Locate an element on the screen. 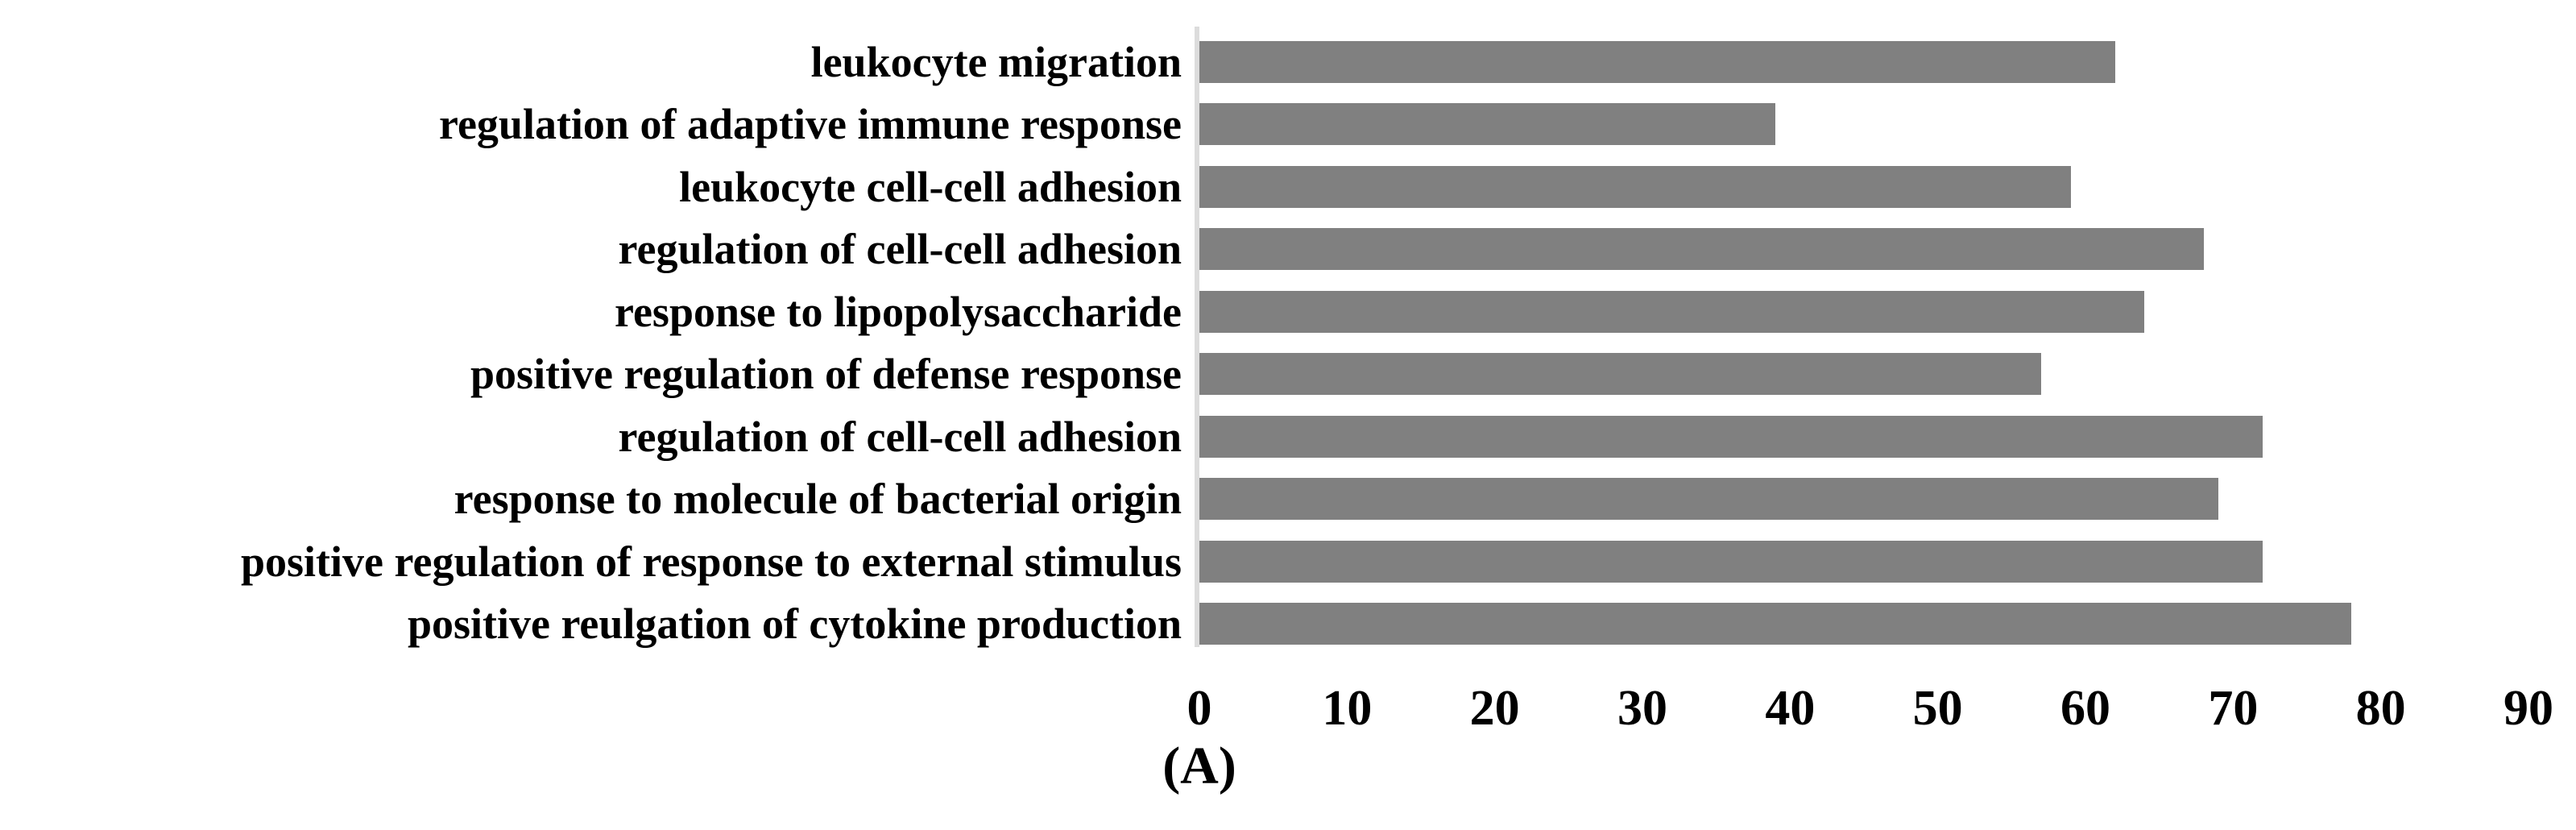  category-label: response to lipopolysaccharide is located at coordinates (898, 311).